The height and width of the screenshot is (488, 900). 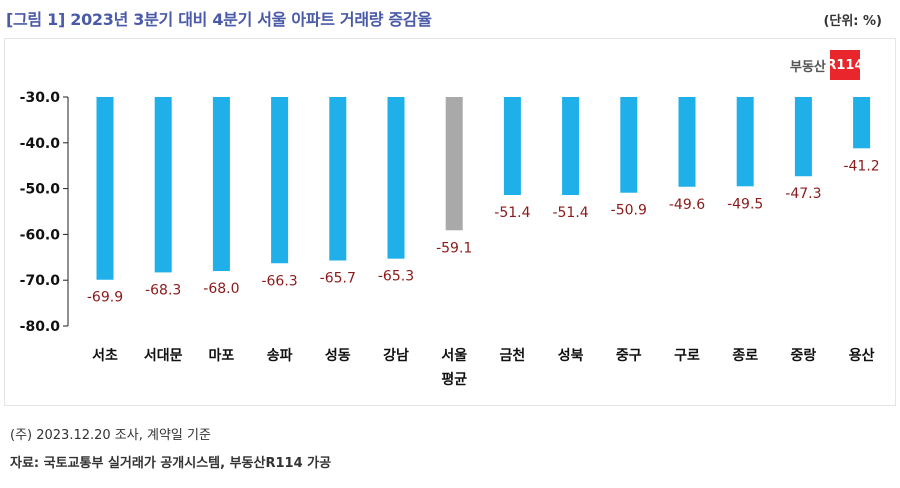 I want to click on category-label: 평균, so click(x=454, y=379).